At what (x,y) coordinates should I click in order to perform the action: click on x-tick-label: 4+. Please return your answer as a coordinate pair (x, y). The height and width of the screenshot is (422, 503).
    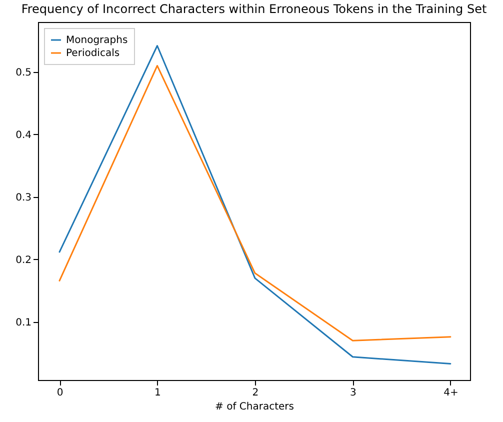
    Looking at the image, I should click on (451, 393).